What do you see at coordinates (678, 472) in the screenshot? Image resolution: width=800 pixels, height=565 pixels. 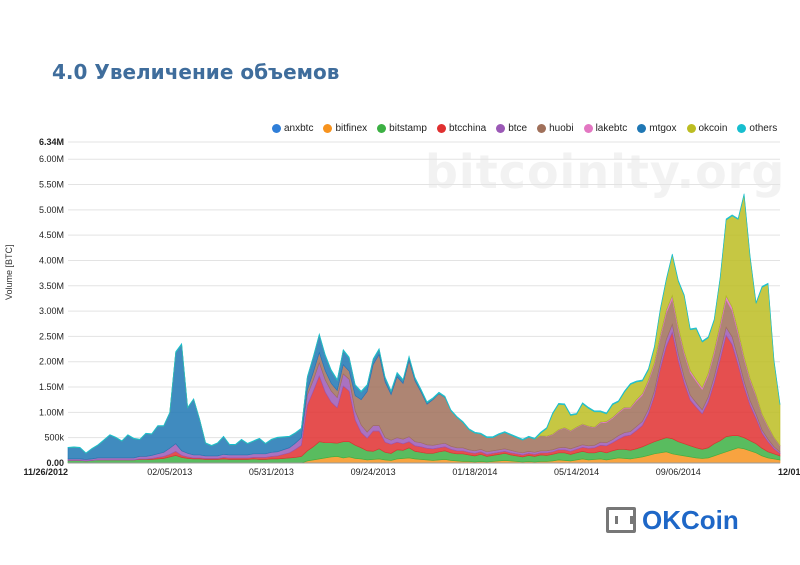 I see `x-tick-label: 09/06/2014` at bounding box center [678, 472].